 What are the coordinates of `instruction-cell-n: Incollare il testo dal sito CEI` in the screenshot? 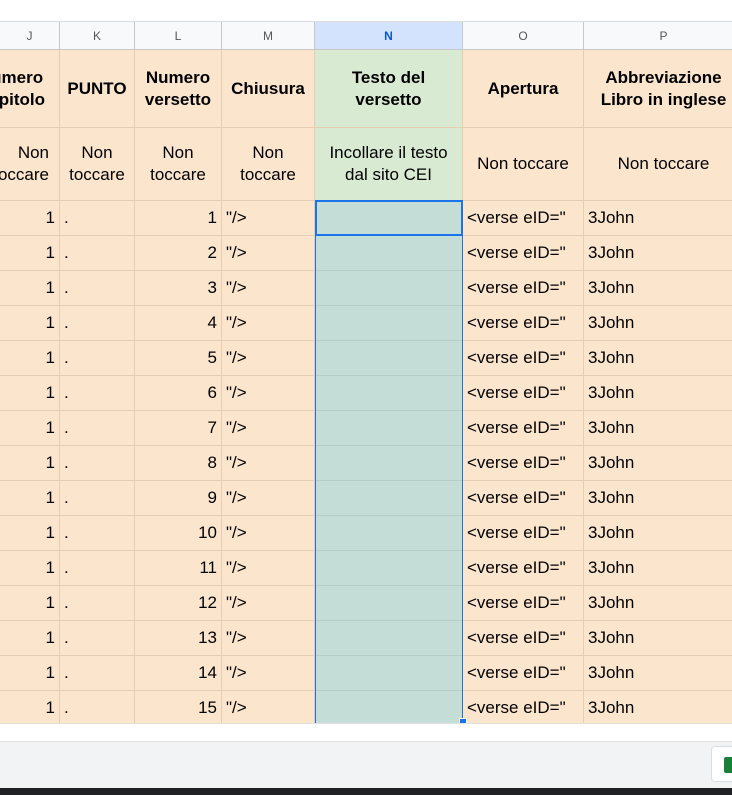 It's located at (389, 164).